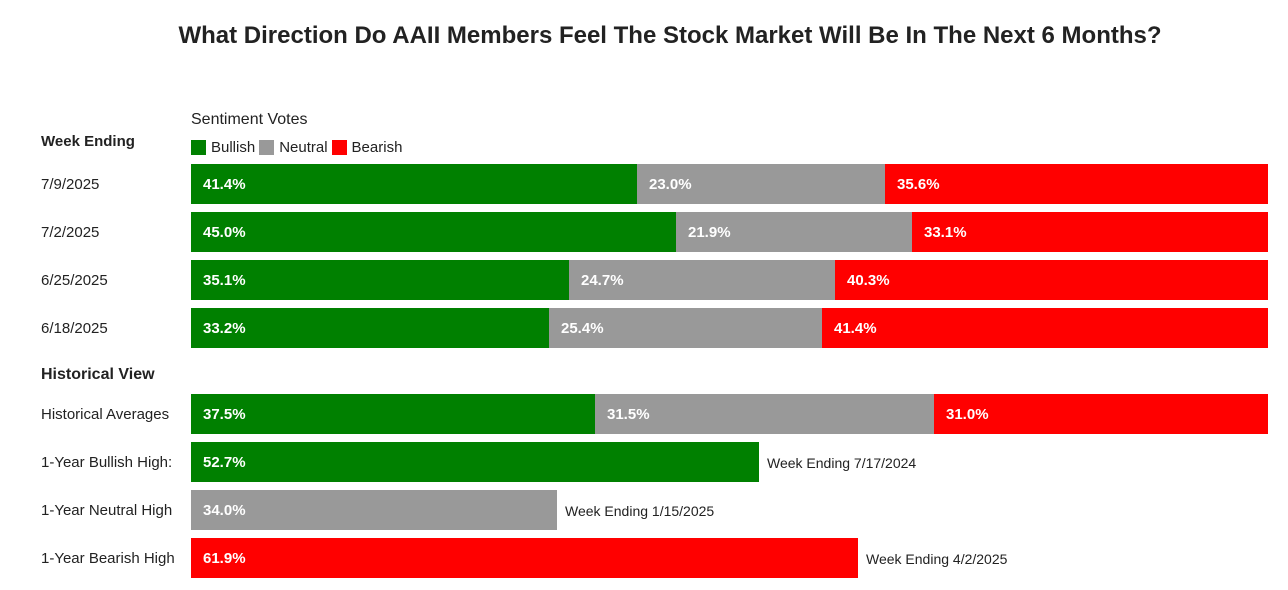 The height and width of the screenshot is (590, 1288). I want to click on legend-label: Bearish, so click(377, 147).